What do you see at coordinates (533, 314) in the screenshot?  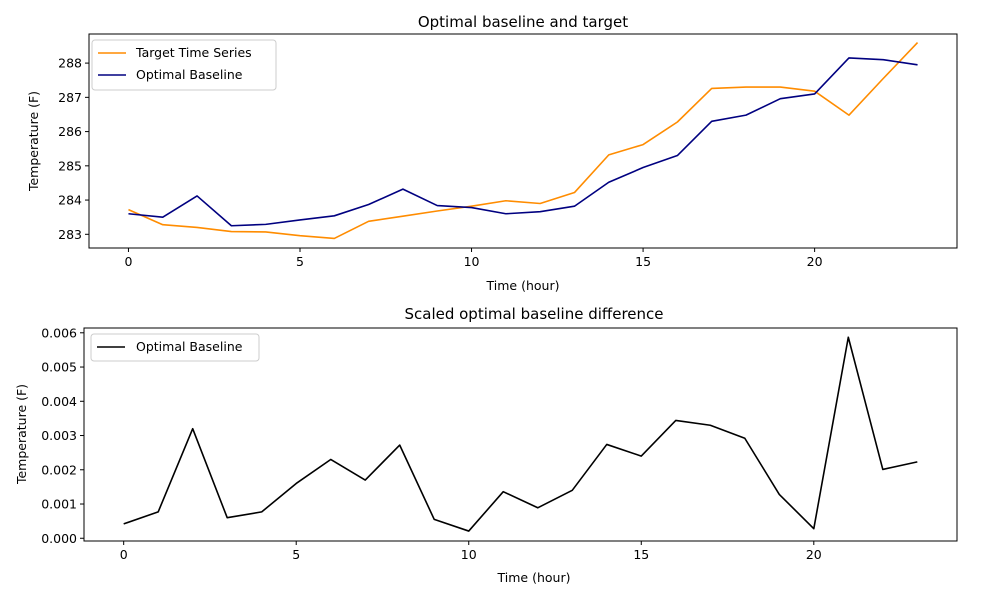 I see `plot-bottom-title: Scaled optimal baseline difference` at bounding box center [533, 314].